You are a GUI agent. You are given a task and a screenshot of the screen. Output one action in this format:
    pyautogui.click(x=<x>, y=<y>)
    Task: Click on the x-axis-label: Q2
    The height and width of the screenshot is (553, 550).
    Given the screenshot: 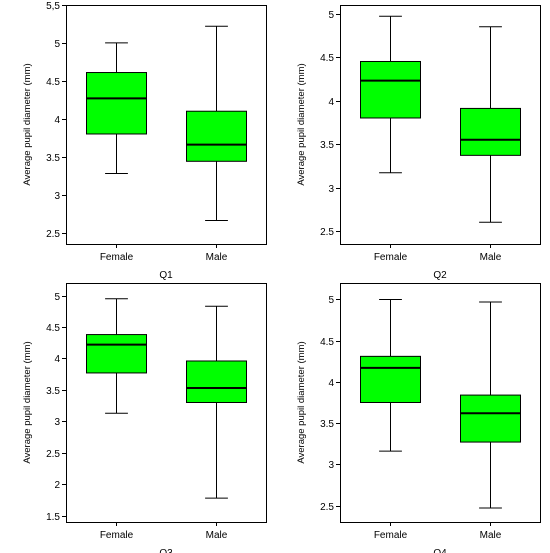 What is the action you would take?
    pyautogui.click(x=440, y=275)
    